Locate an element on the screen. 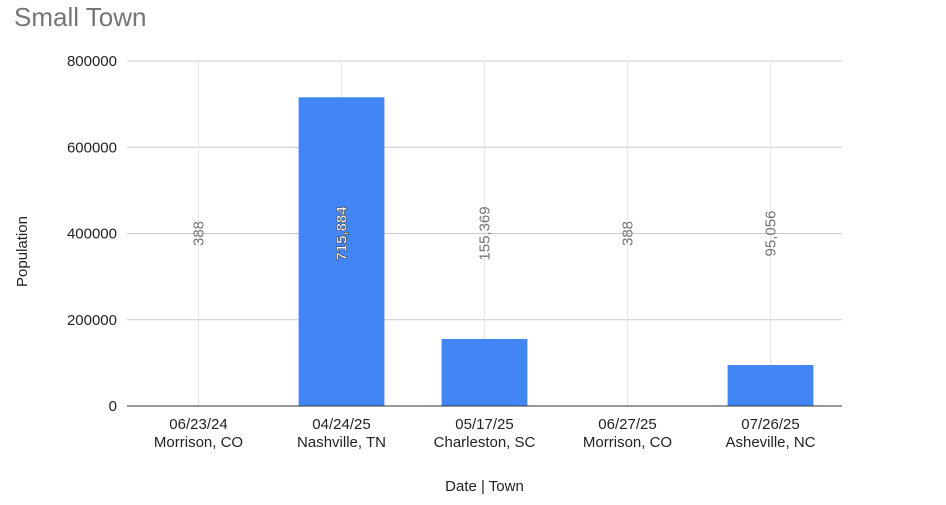 The image size is (946, 505). data-label: 715,884 is located at coordinates (342, 233).